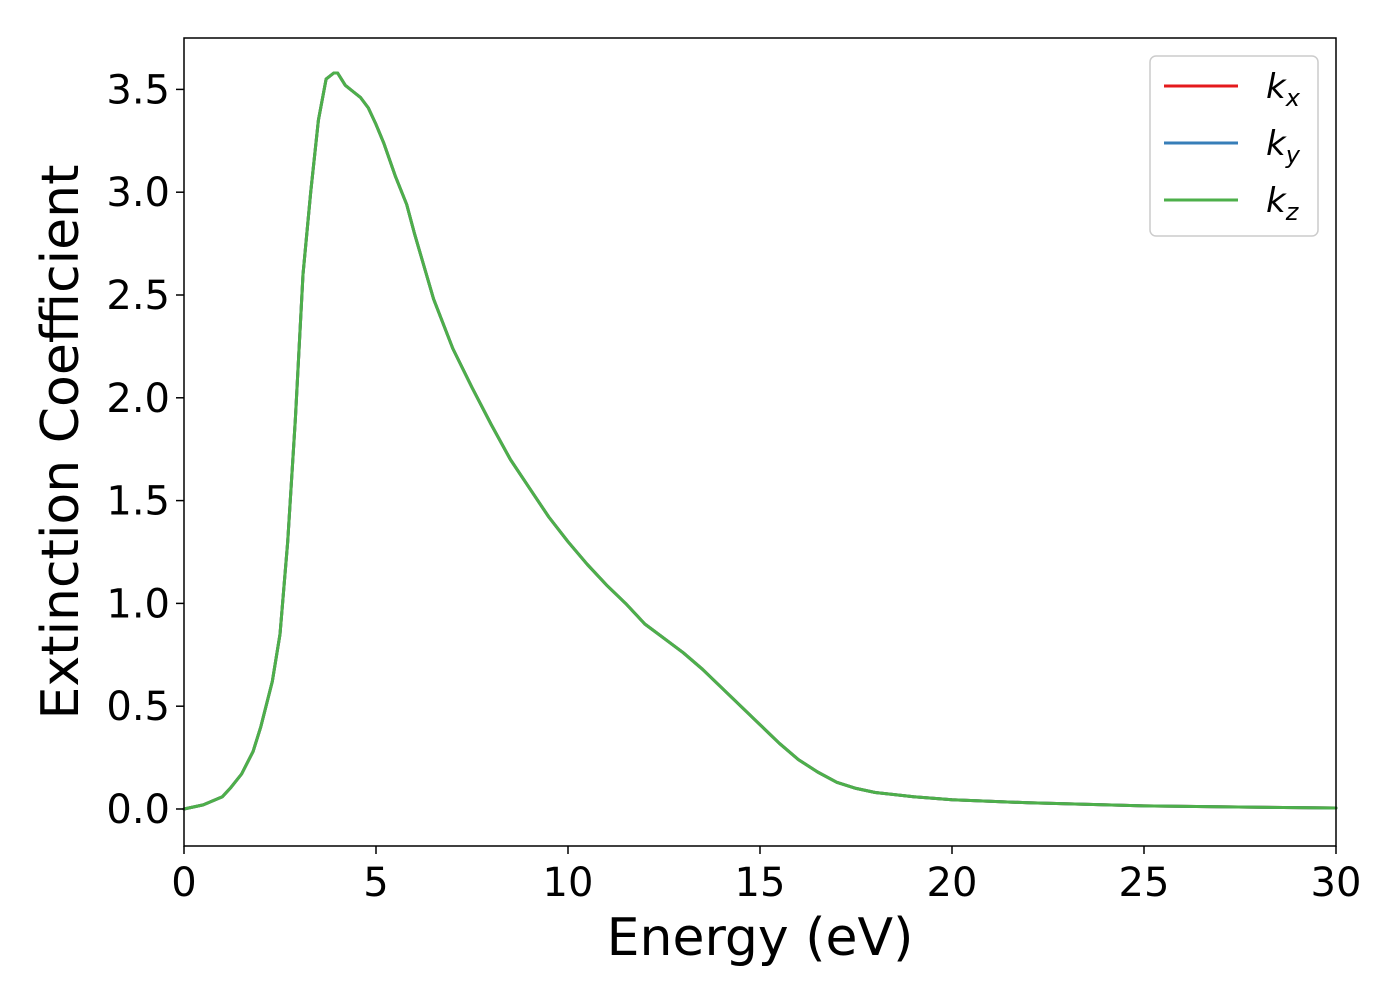  Describe the element at coordinates (568, 883) in the screenshot. I see `x-tick-label: 10` at that location.